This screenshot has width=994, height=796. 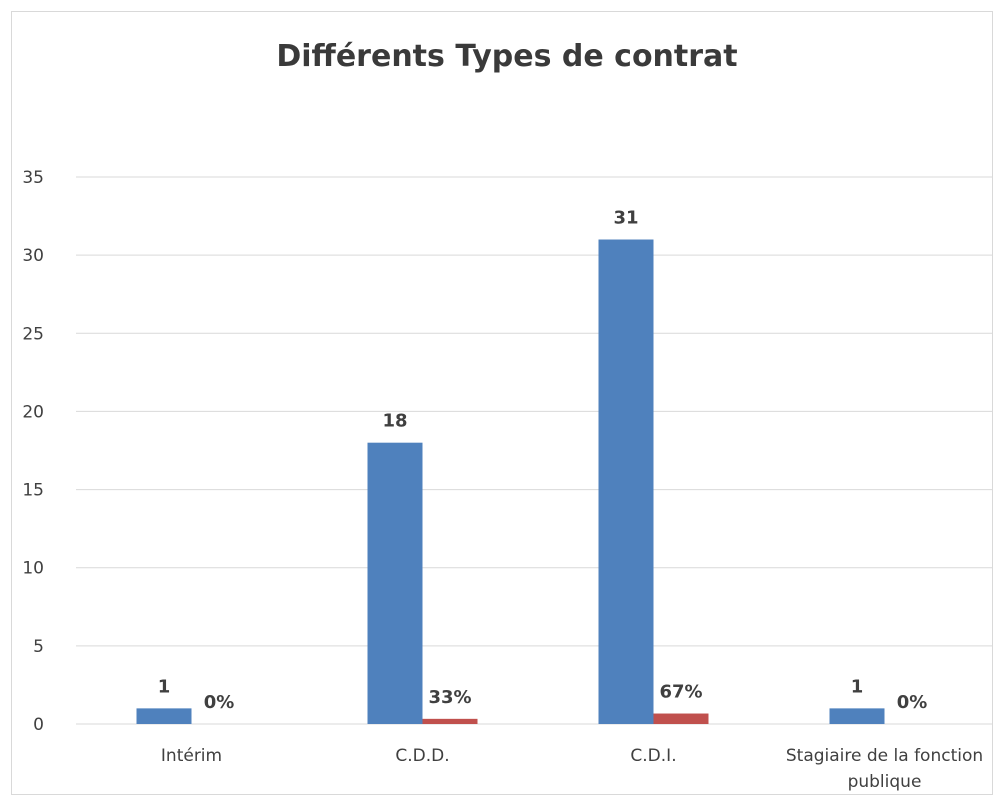 I want to click on x-category-label: C.D.D., so click(x=422, y=756).